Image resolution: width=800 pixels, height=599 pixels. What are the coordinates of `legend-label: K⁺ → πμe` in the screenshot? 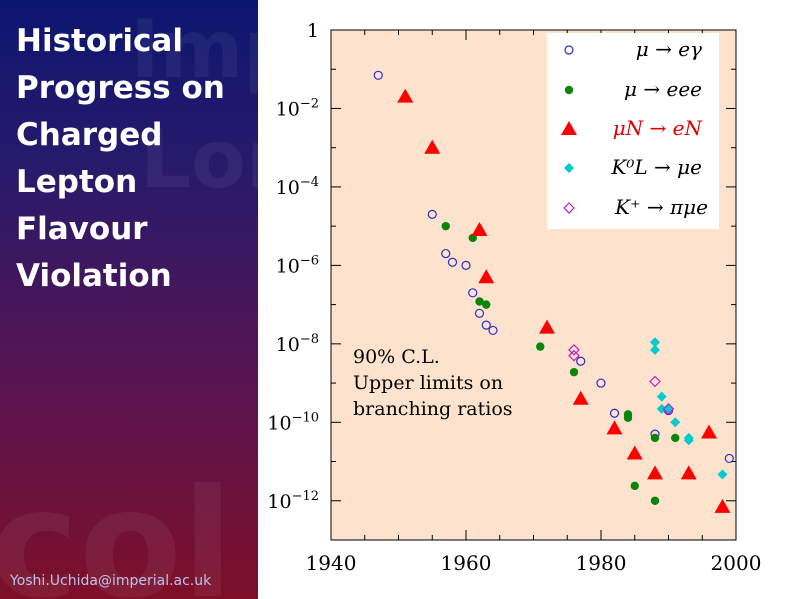 It's located at (661, 207).